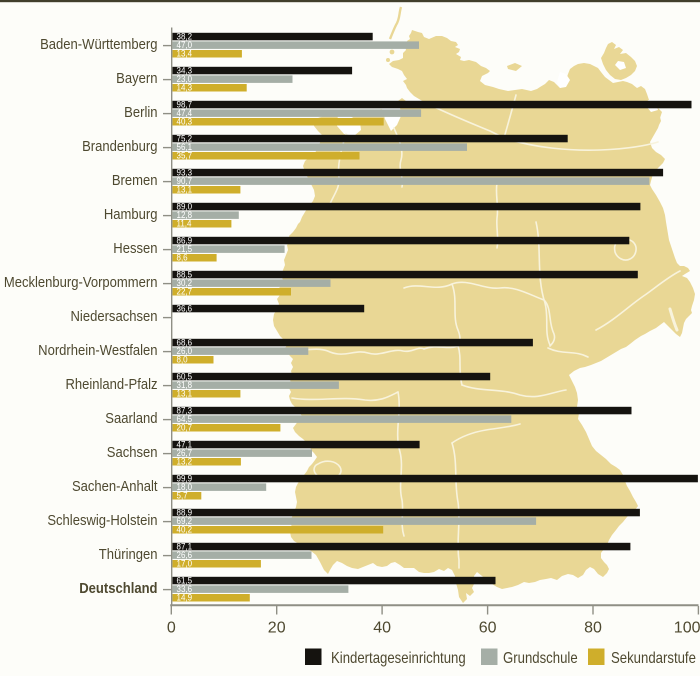 The width and height of the screenshot is (700, 676). Describe the element at coordinates (185, 44) in the screenshot. I see `svg-text: 47,0` at that location.